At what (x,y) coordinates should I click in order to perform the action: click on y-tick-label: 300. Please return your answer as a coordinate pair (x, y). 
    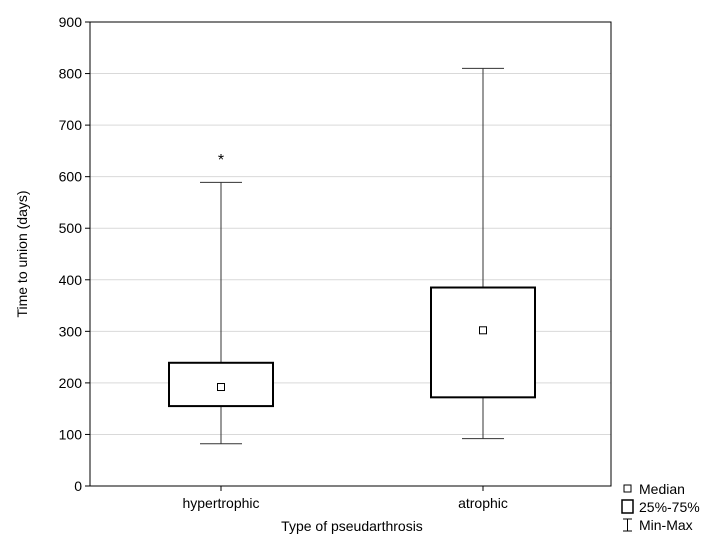
    Looking at the image, I should click on (71, 331).